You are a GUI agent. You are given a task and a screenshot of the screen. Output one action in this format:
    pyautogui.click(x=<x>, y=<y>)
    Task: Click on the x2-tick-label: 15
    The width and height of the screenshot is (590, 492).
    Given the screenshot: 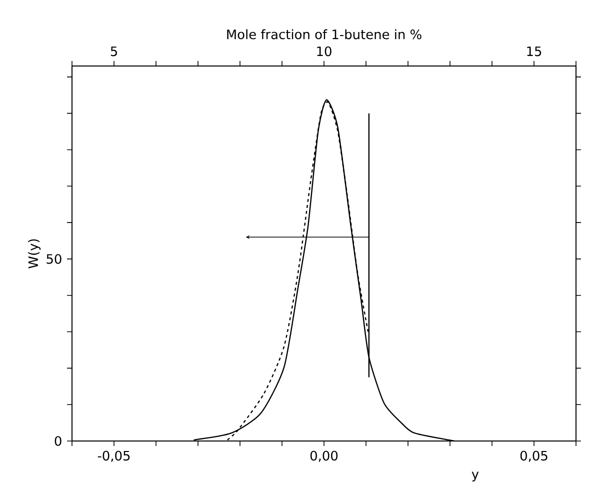 What is the action you would take?
    pyautogui.click(x=534, y=51)
    